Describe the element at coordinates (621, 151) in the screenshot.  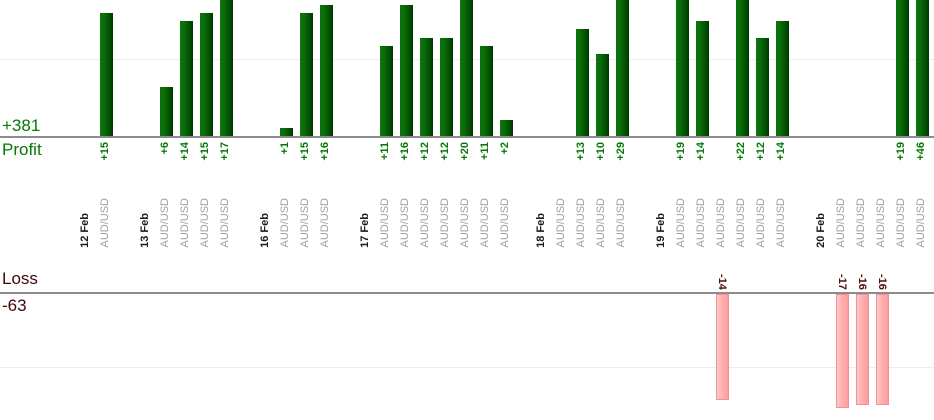
I see `trade-profit-value-label: +29` at that location.